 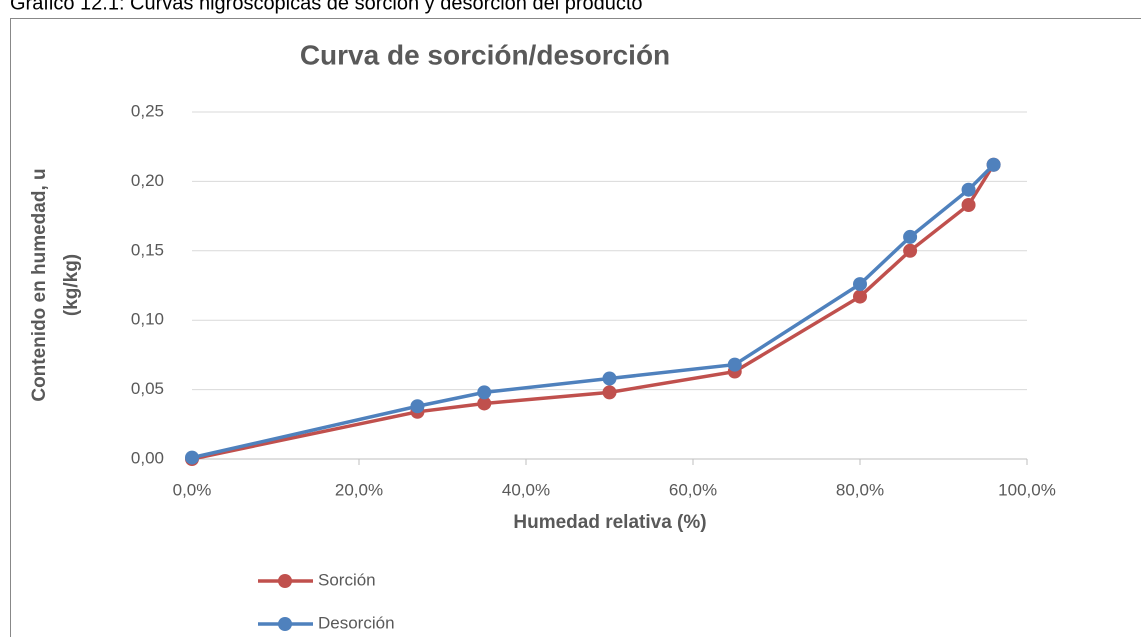 I want to click on y-tick-label: 0,15, so click(x=147, y=249).